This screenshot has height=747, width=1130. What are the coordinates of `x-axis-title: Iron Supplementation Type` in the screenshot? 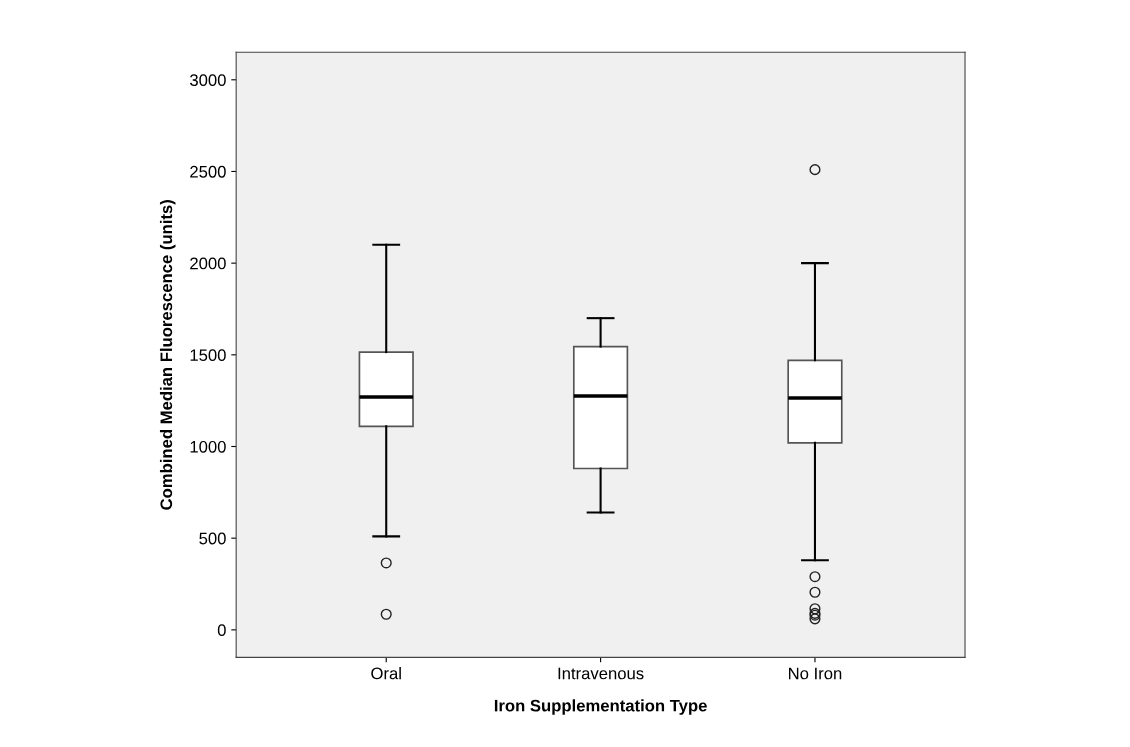 It's located at (600, 707).